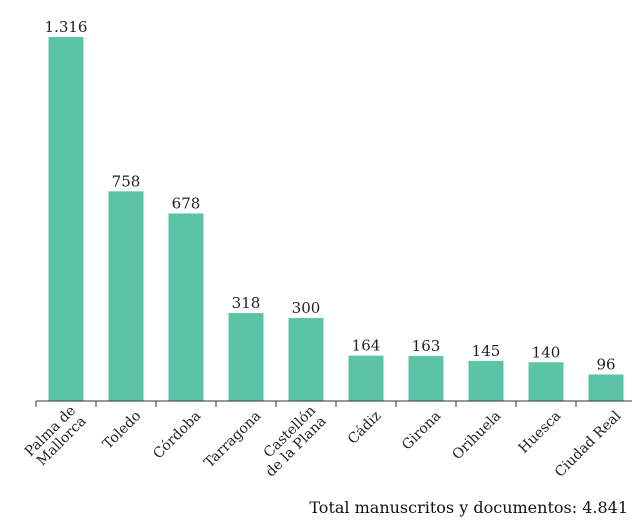 The height and width of the screenshot is (521, 634). I want to click on value-label-1: 758, so click(126, 181).